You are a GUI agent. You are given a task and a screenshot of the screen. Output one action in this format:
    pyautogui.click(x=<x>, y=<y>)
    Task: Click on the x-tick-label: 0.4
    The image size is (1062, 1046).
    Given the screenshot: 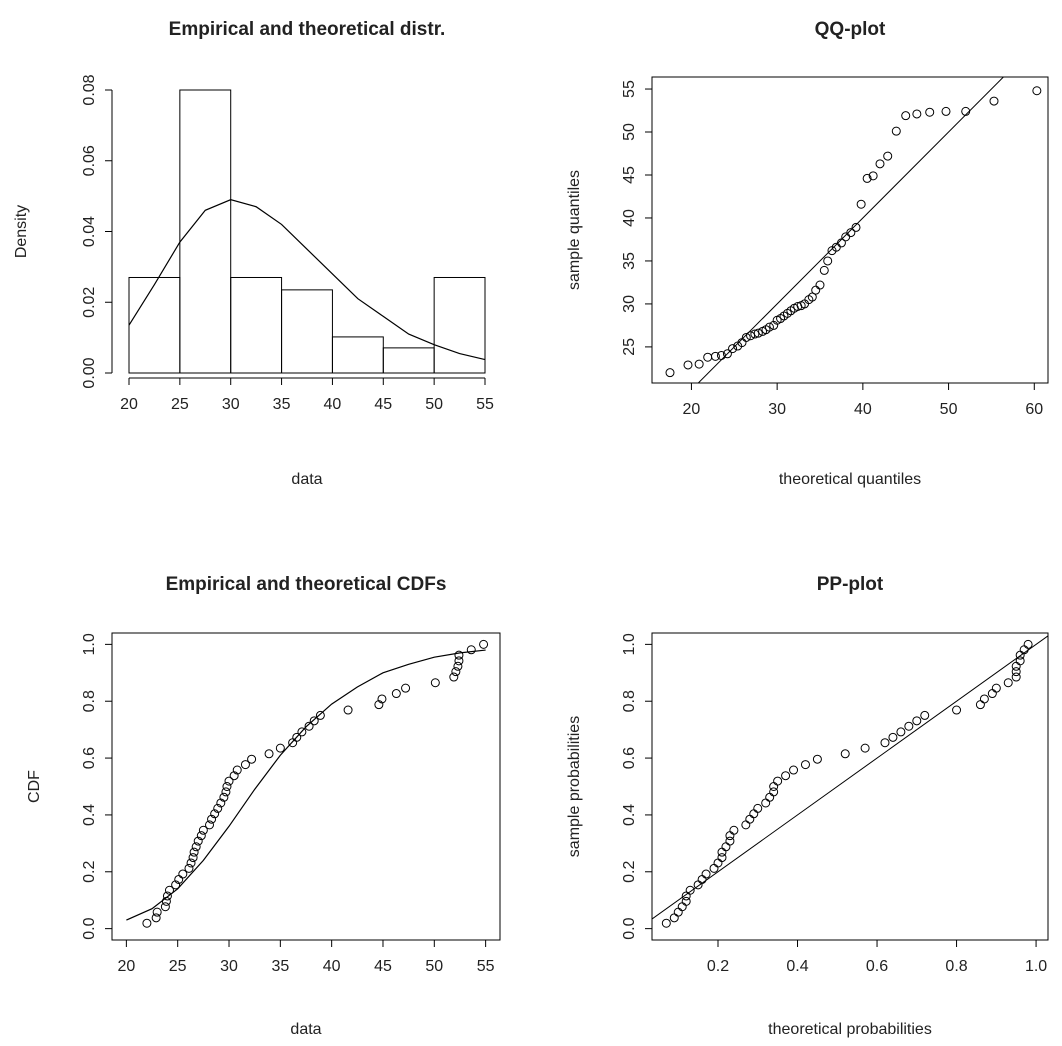 What is the action you would take?
    pyautogui.click(x=797, y=966)
    